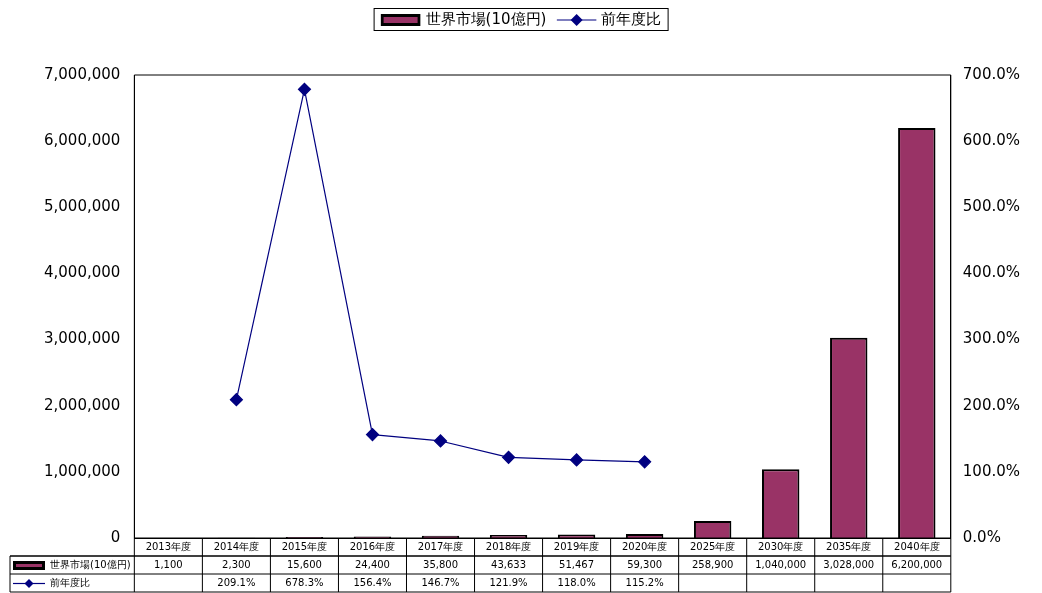 The width and height of the screenshot is (1042, 593). Describe the element at coordinates (372, 564) in the screenshot. I see `data-label: 24,400` at that location.